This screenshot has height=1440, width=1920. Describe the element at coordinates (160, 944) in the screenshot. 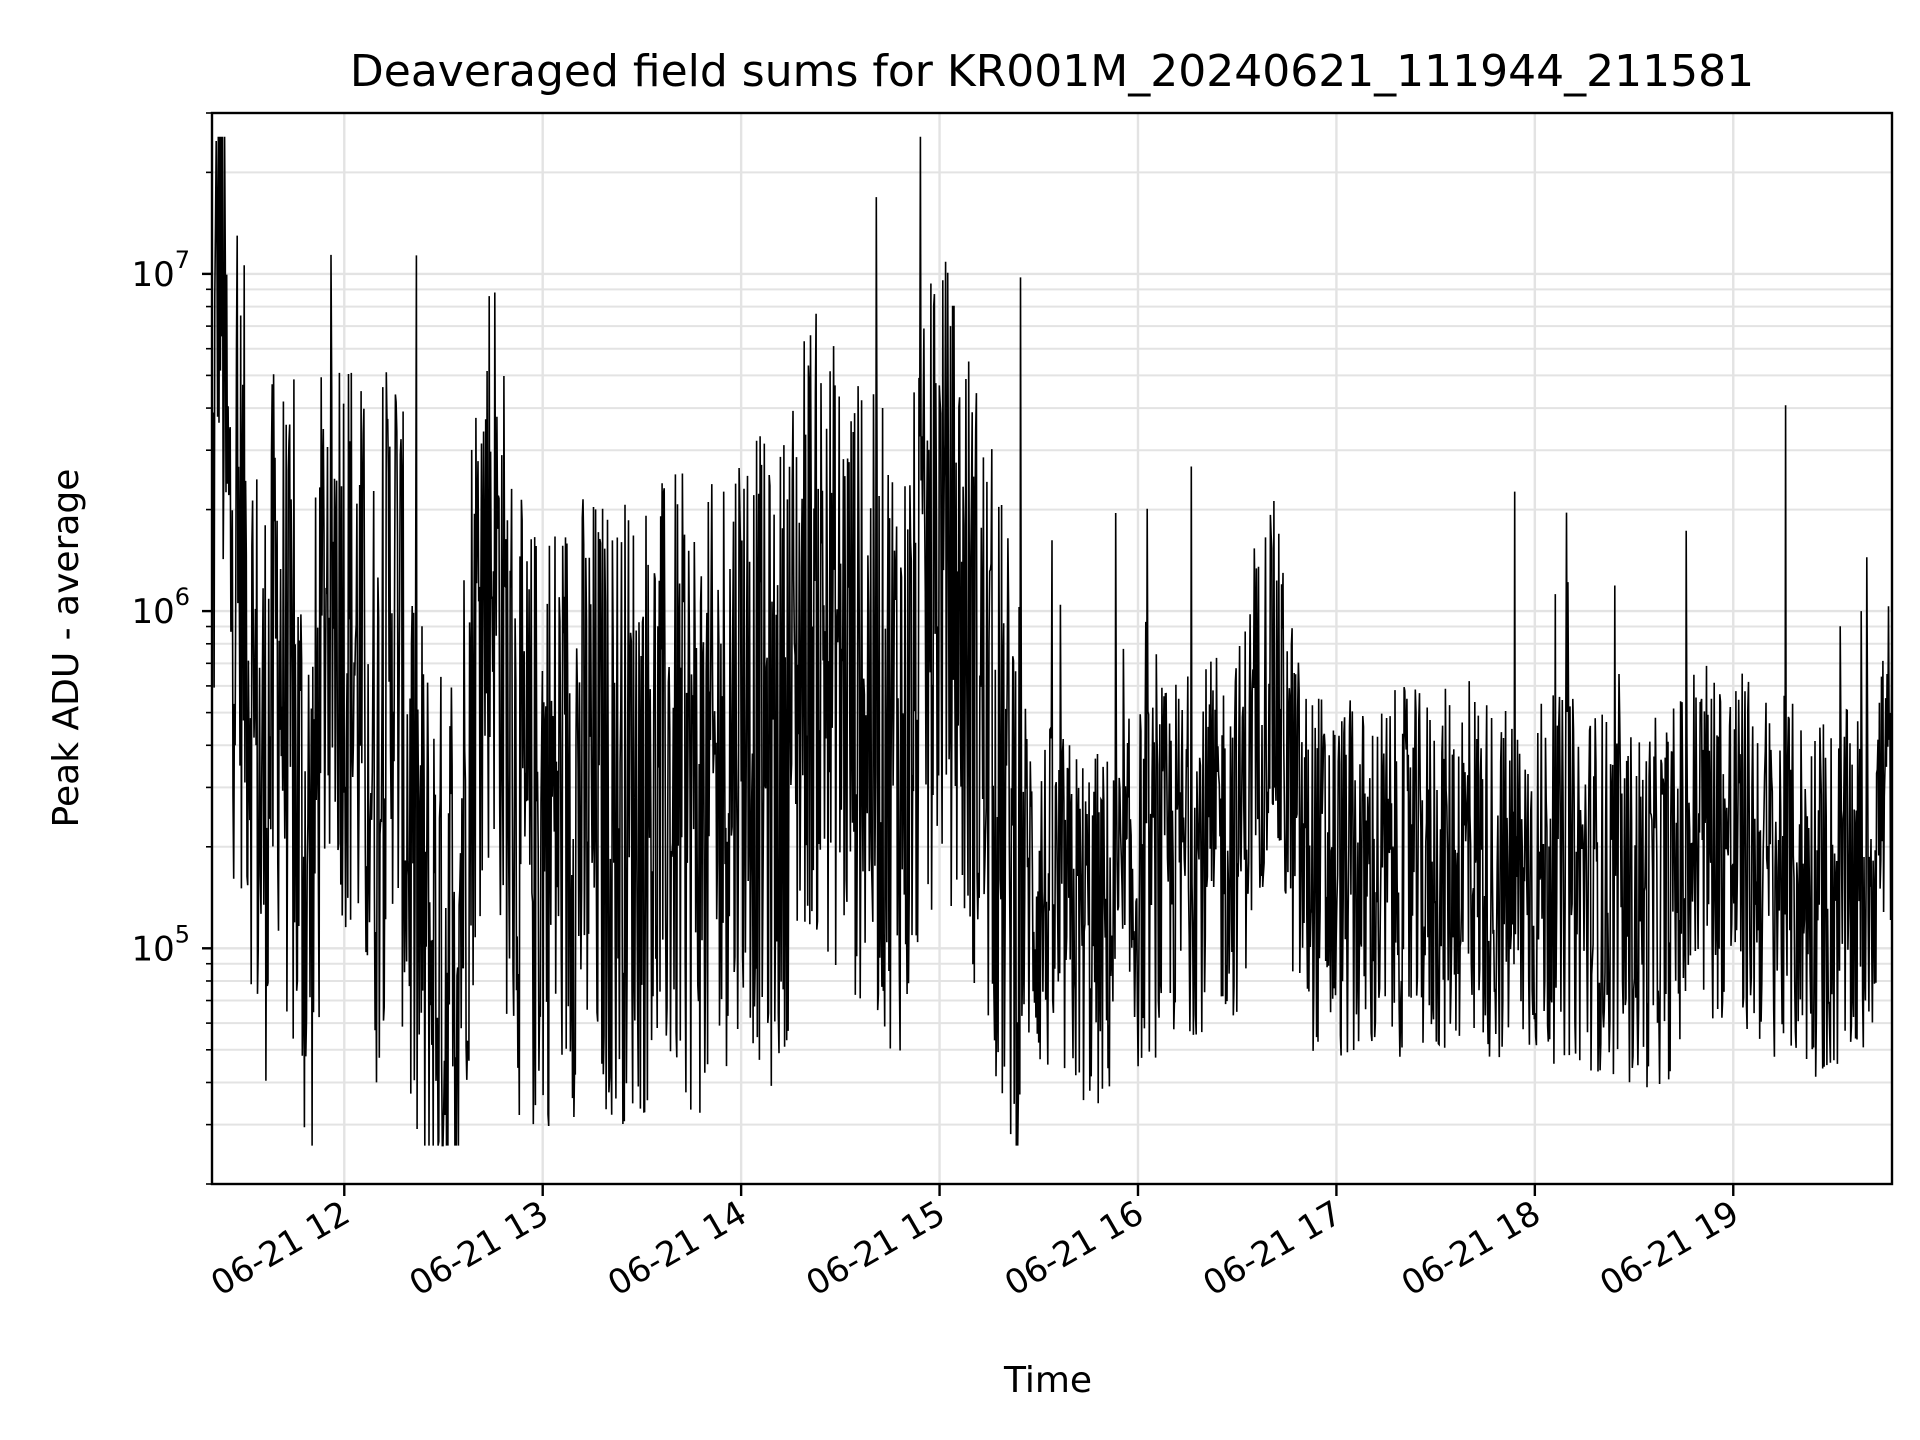

I see `y-tick-label: 10⁵` at that location.